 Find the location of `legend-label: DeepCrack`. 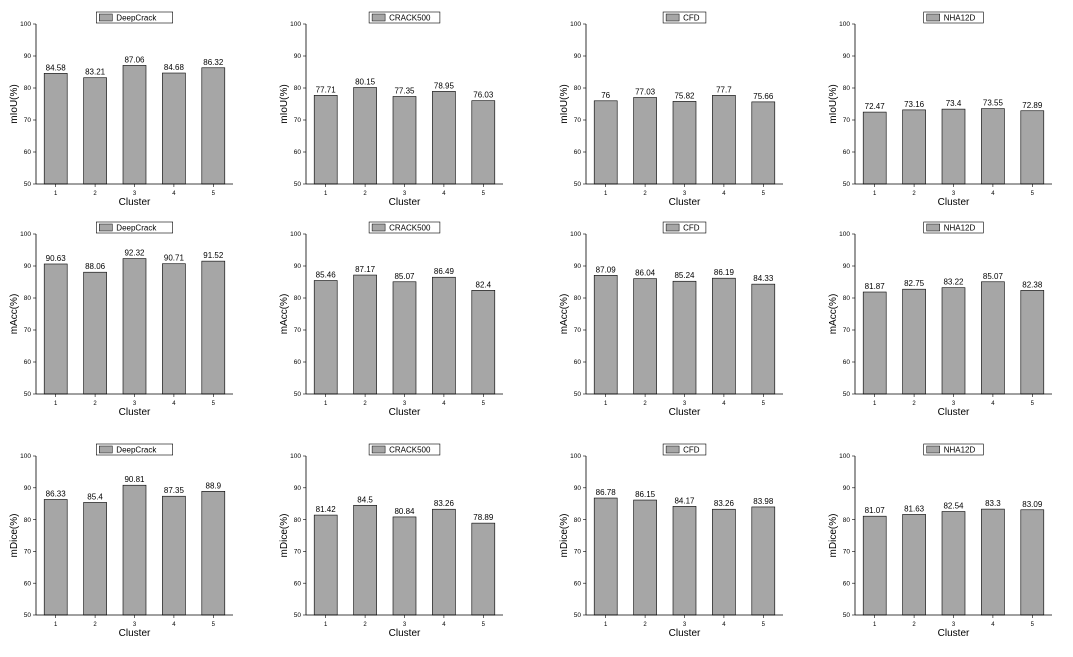

legend-label: DeepCrack is located at coordinates (136, 450).